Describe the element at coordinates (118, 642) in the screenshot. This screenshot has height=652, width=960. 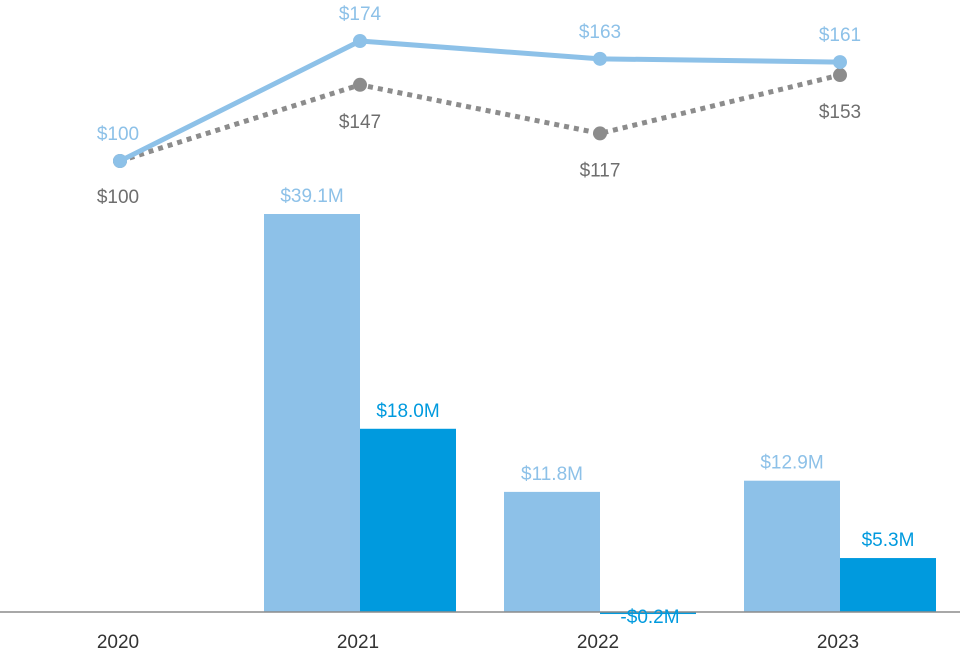
I see `x-tick-2020: 2020` at that location.